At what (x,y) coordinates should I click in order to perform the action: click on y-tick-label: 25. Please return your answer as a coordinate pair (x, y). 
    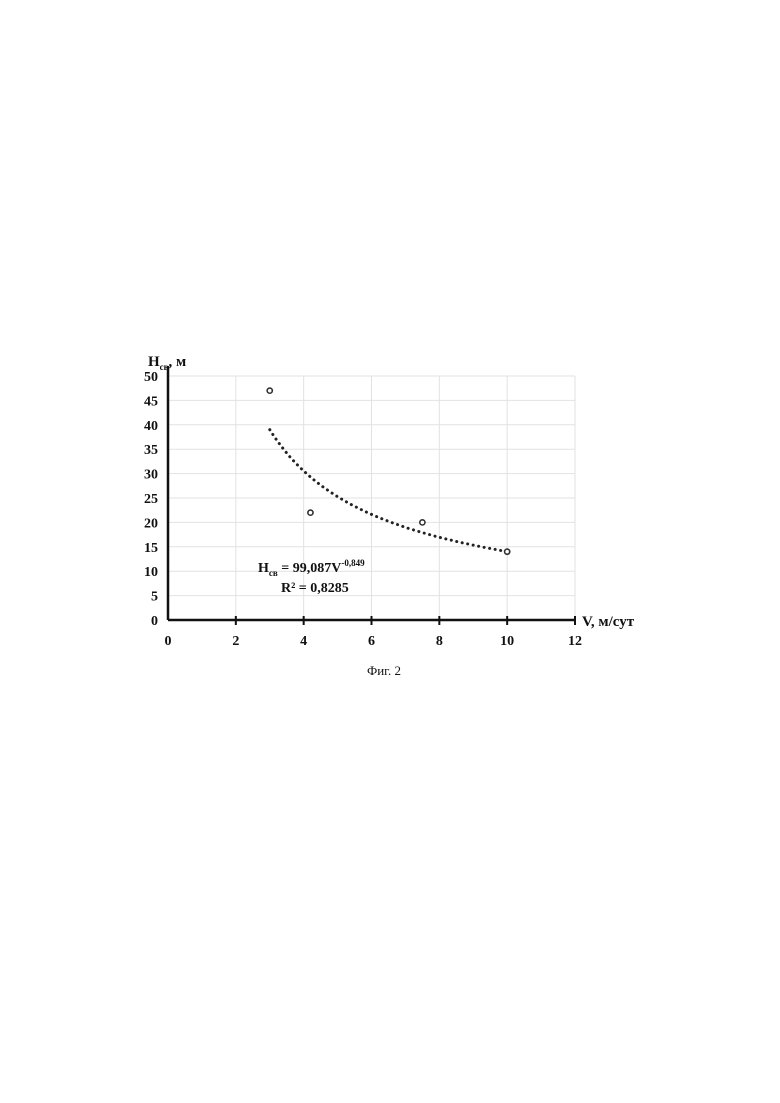
    Looking at the image, I should click on (151, 499).